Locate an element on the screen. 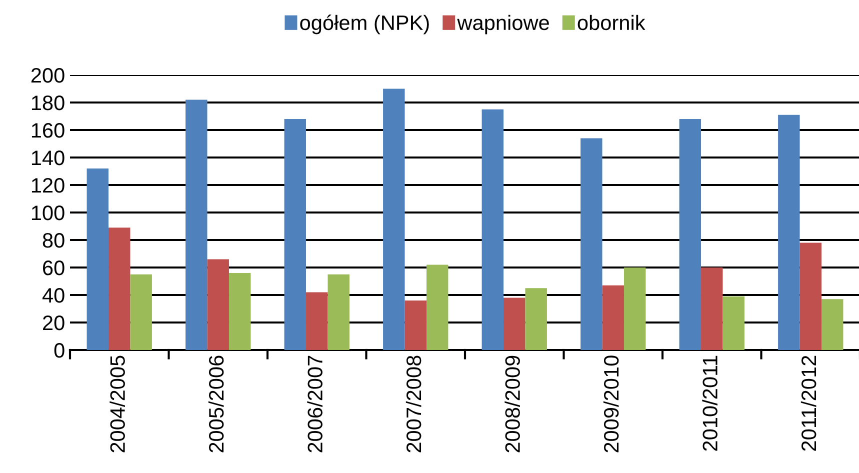 The height and width of the screenshot is (473, 859). y-tick-label: 40 is located at coordinates (53, 295).